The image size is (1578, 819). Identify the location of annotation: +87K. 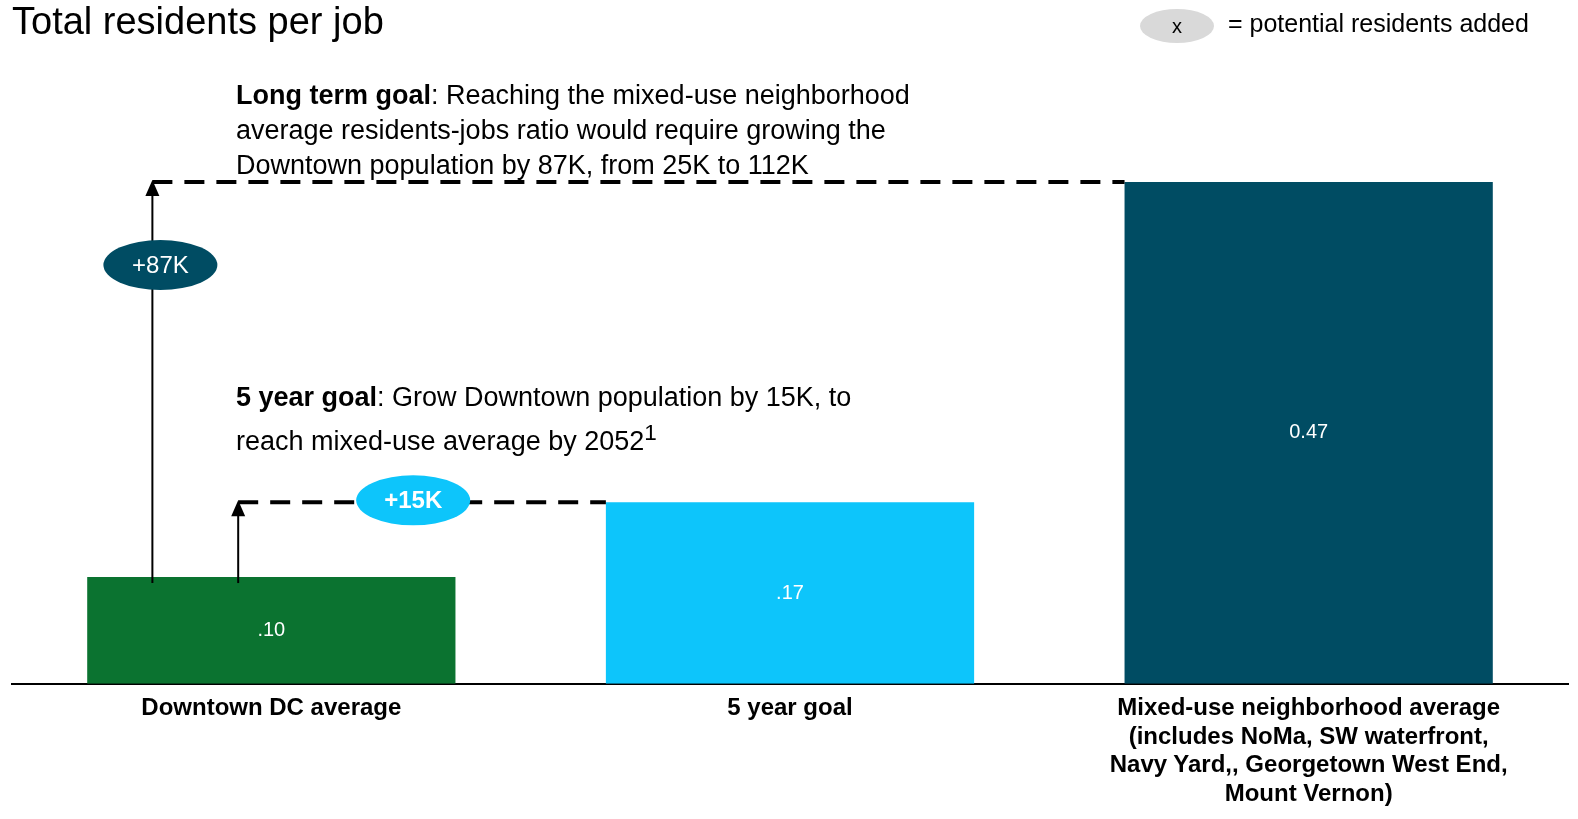
(160, 264).